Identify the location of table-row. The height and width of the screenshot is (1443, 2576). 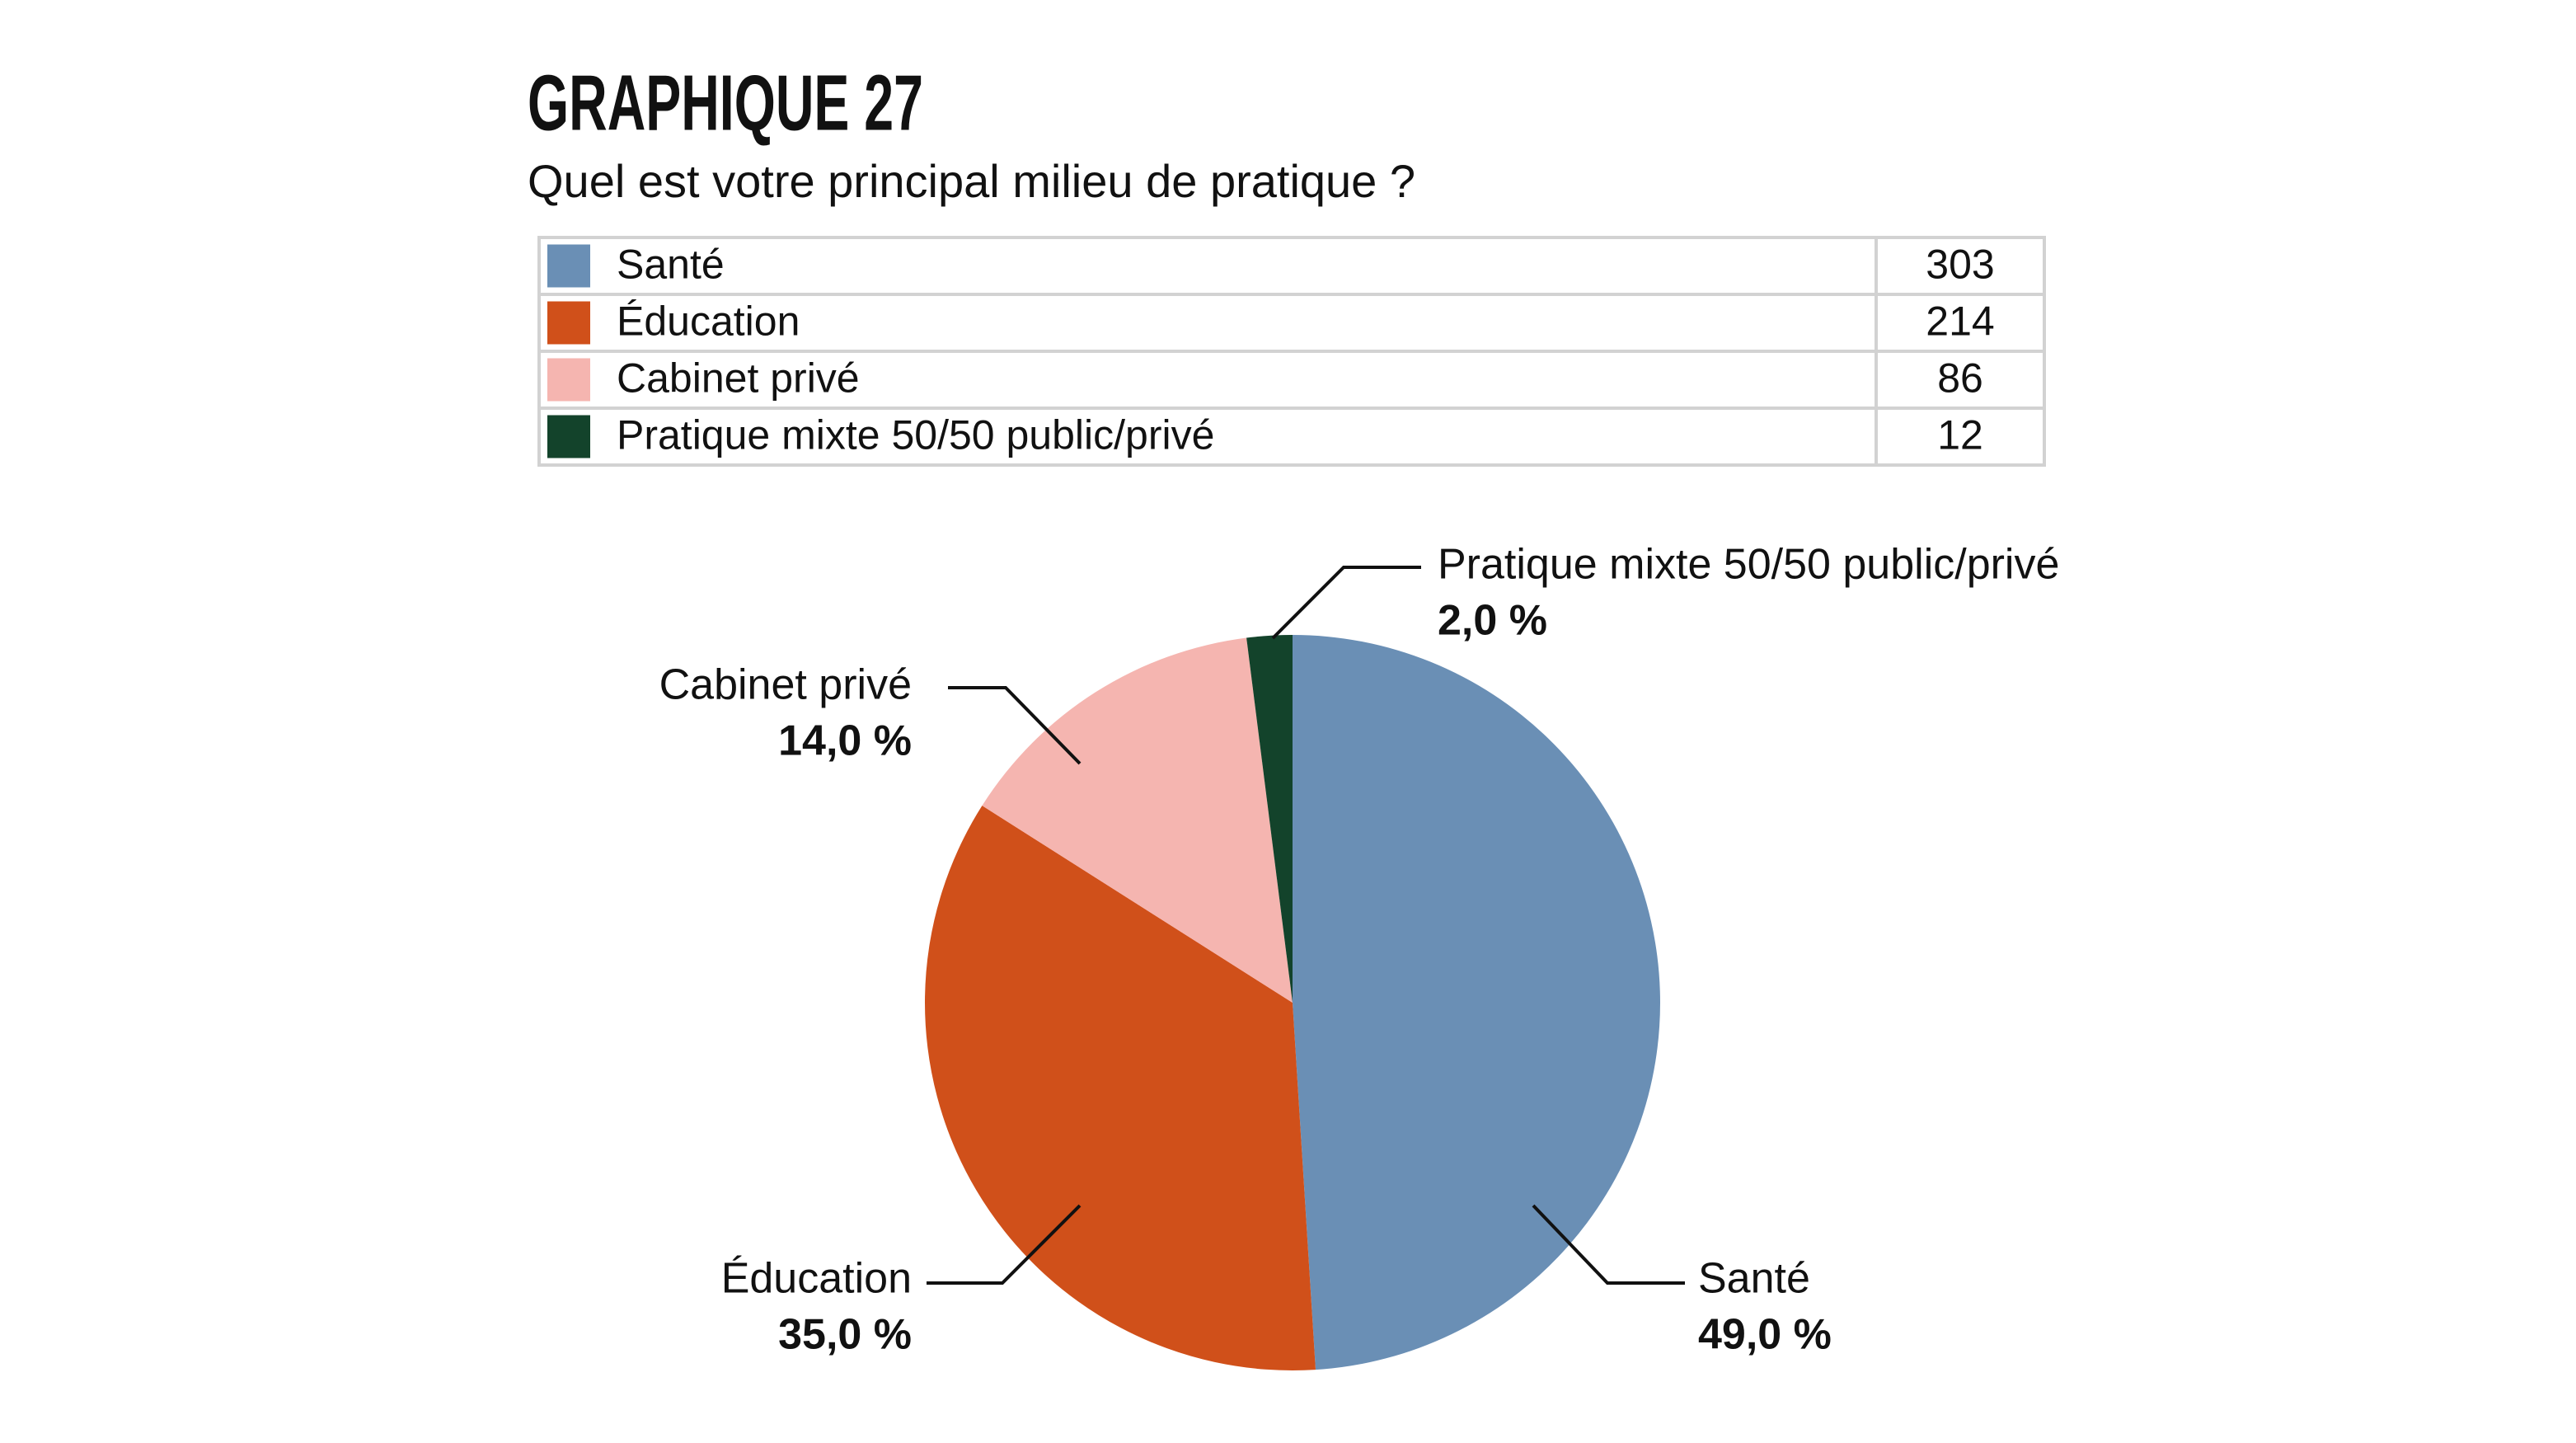
(1291, 437).